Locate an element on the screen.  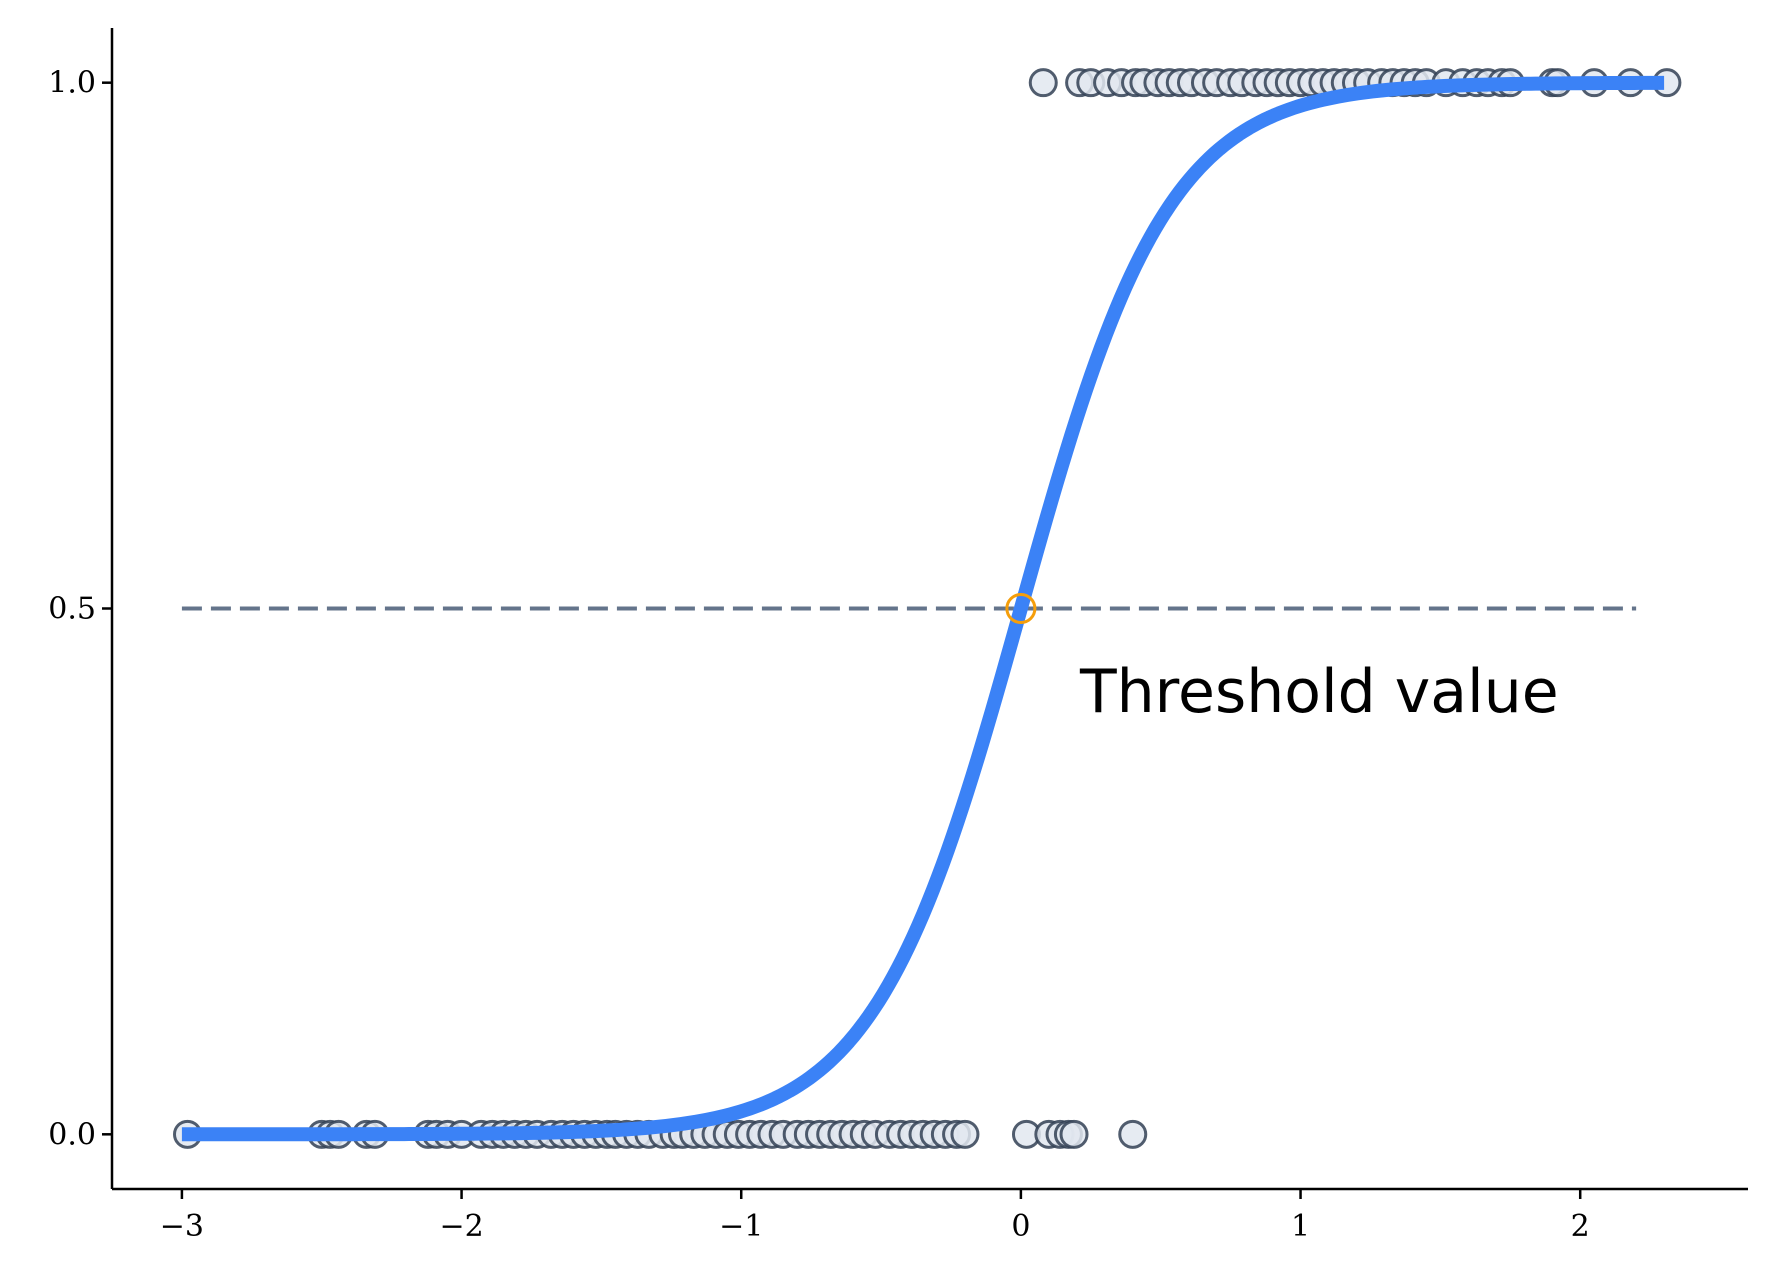
x-tick-label: 1 is located at coordinates (1300, 1226).